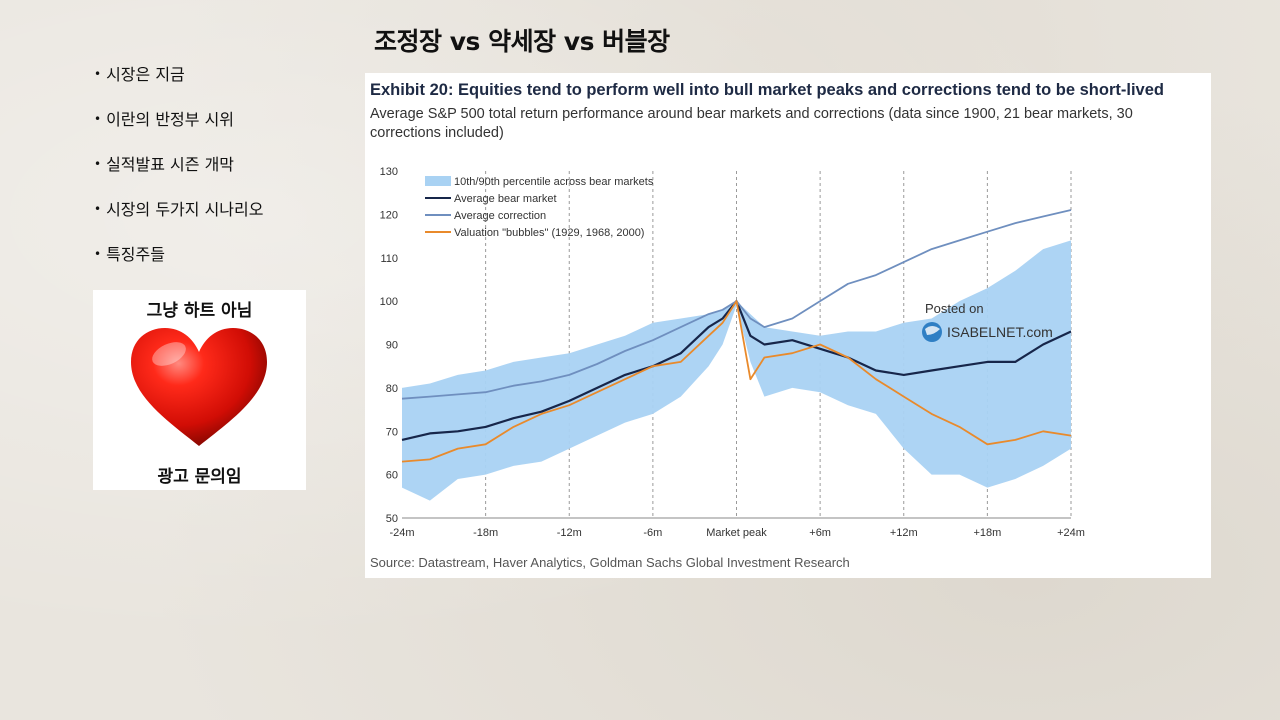 The image size is (1280, 720). Describe the element at coordinates (392, 476) in the screenshot. I see `y-tick-label: 60` at that location.